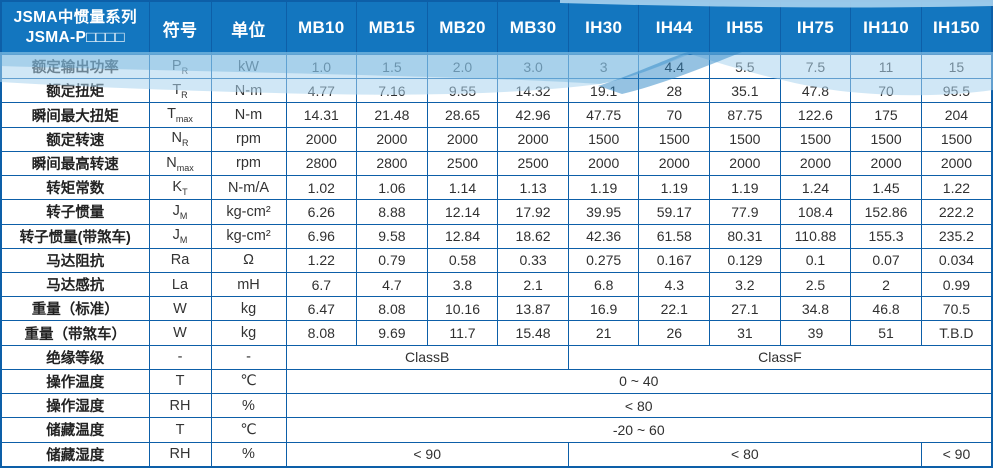 Image resolution: width=993 pixels, height=468 pixels. What do you see at coordinates (674, 212) in the screenshot?
I see `spec-value: 59.17` at bounding box center [674, 212].